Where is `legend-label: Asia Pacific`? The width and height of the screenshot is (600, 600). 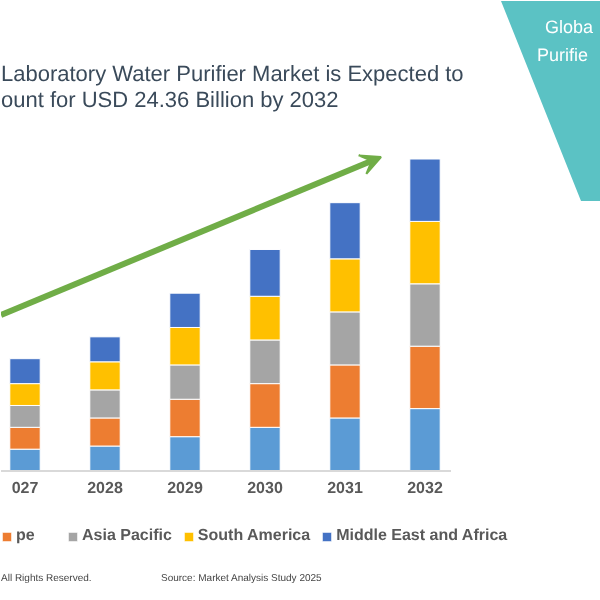
legend-label: Asia Pacific is located at coordinates (127, 535).